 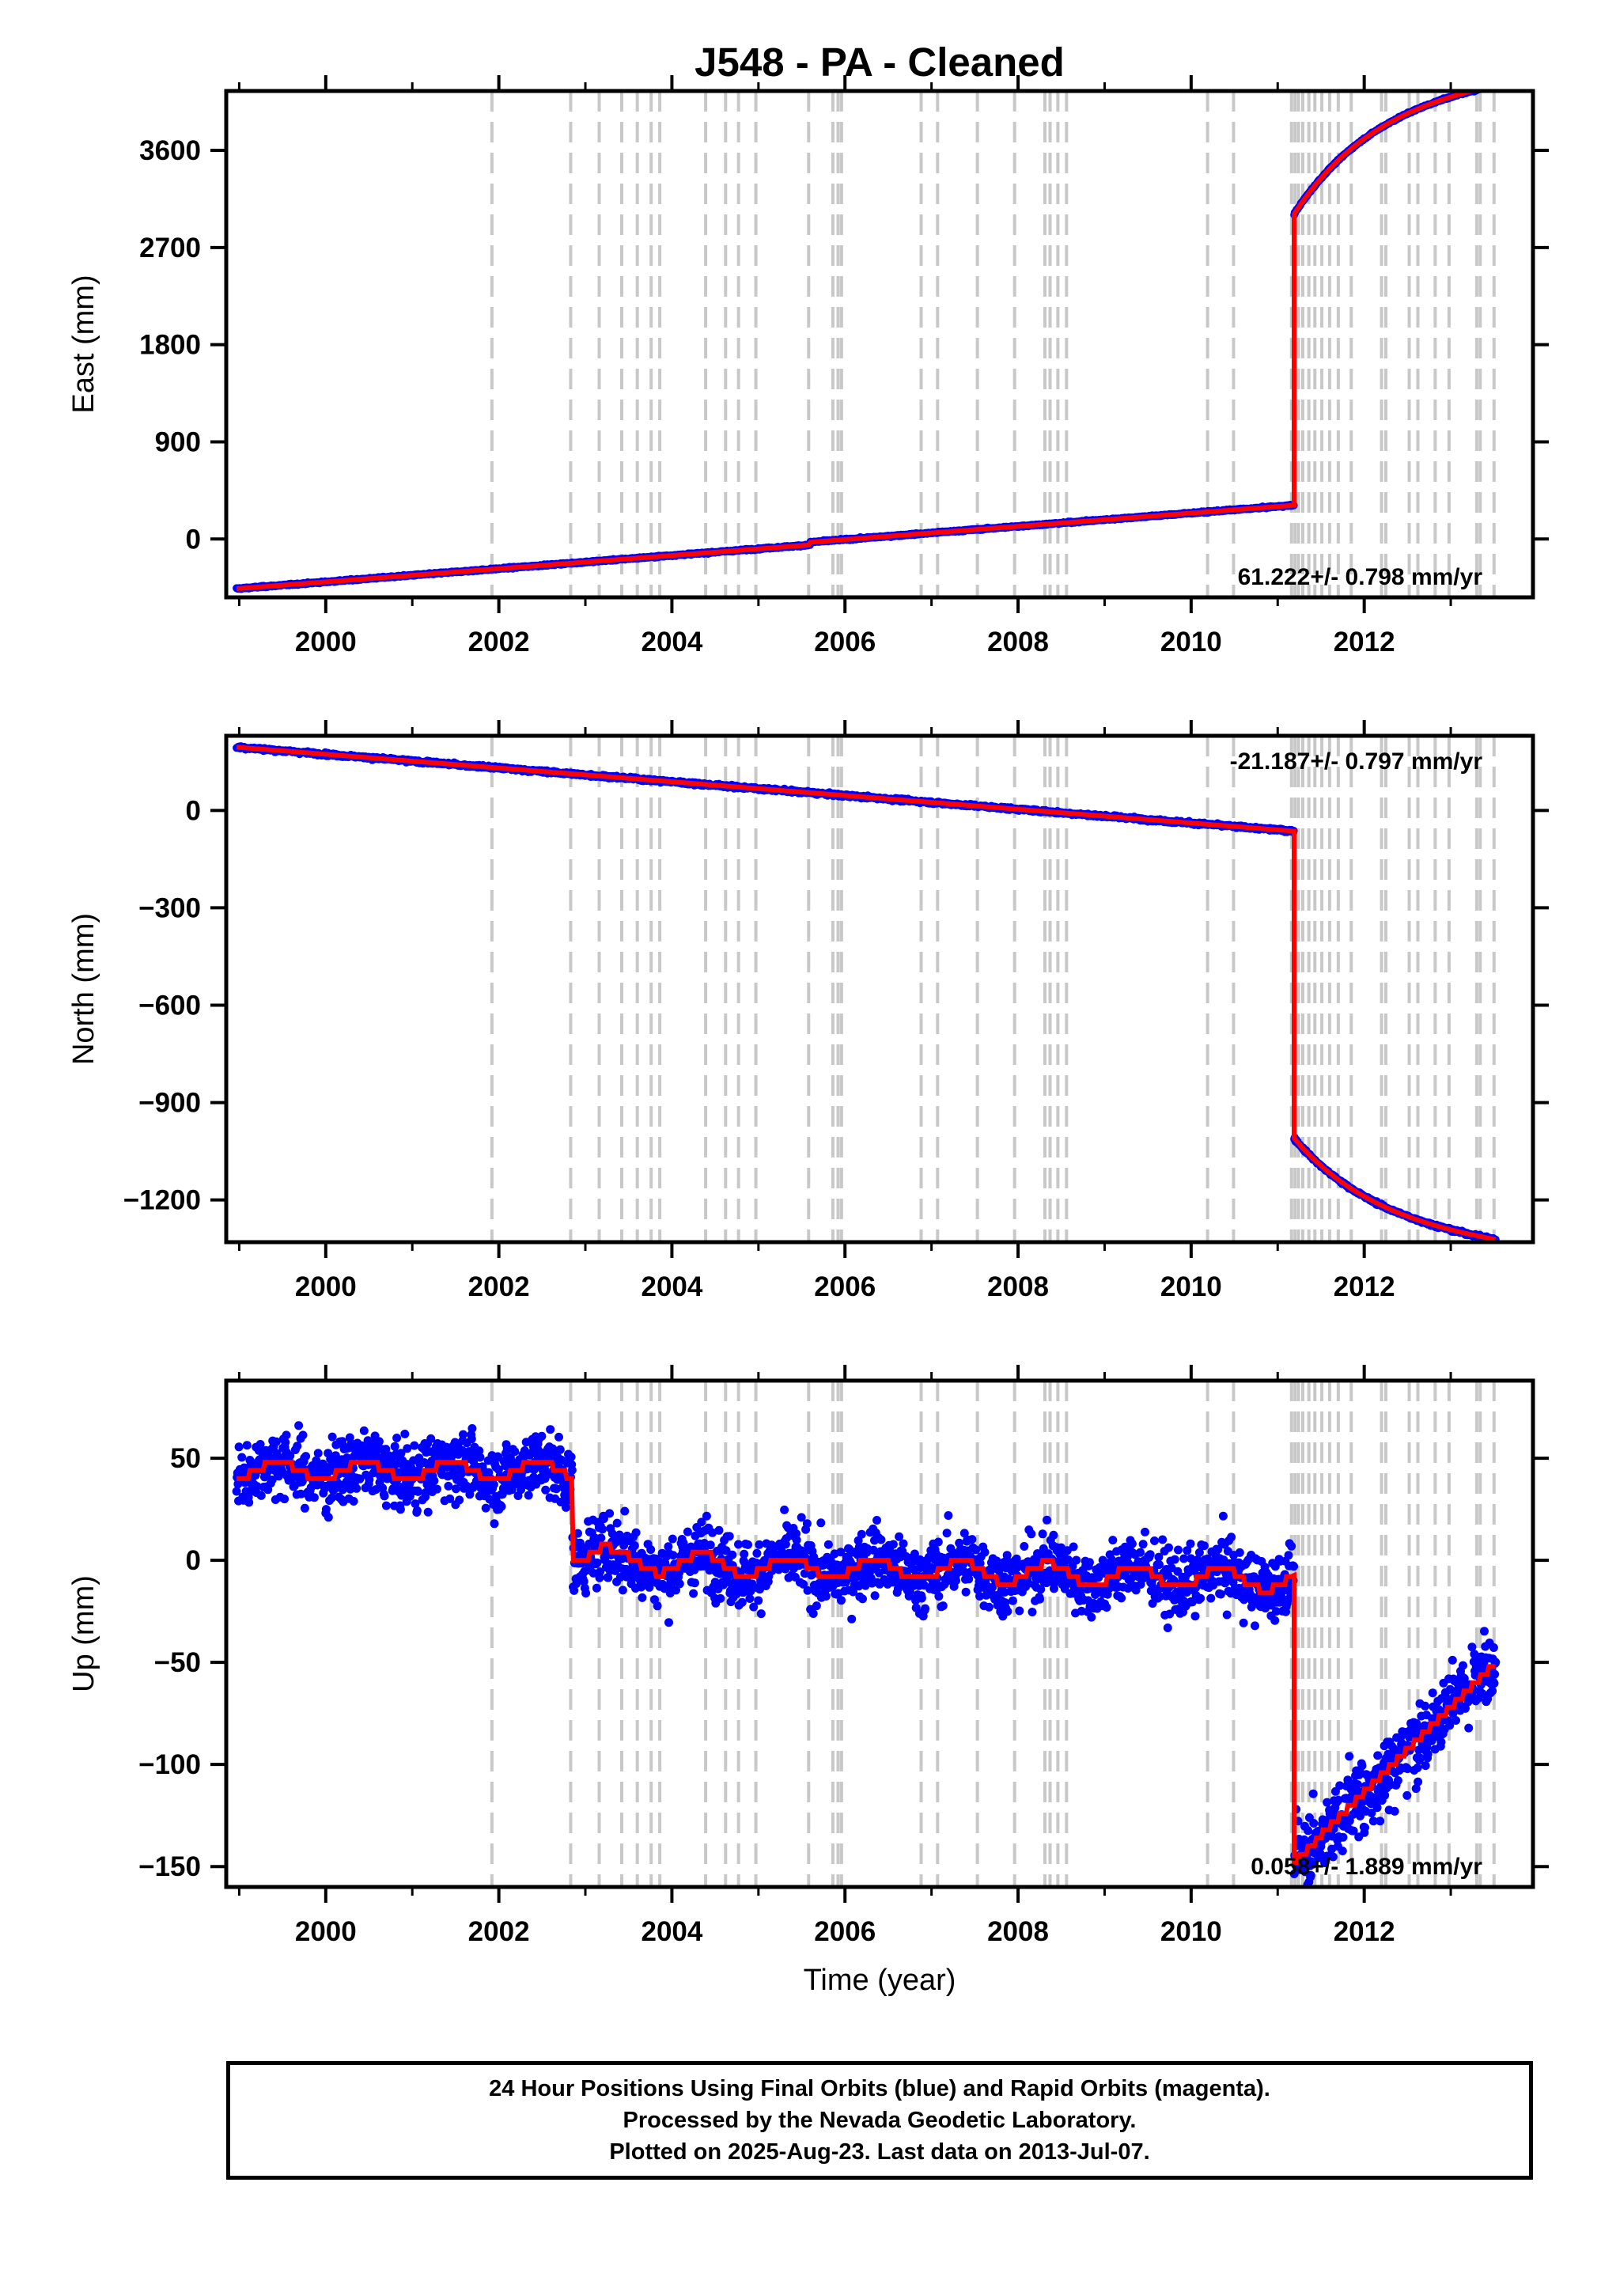 I want to click on y-tick-label: 900, so click(x=178, y=441).